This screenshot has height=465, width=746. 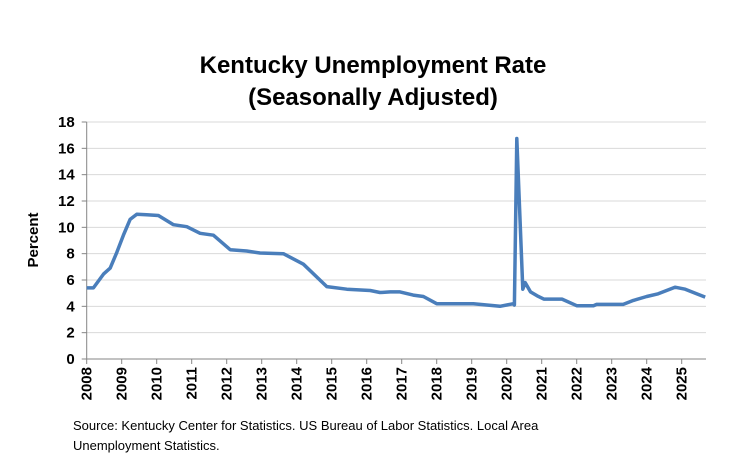 I want to click on source-line2: Unemployment Statistics., so click(x=146, y=445).